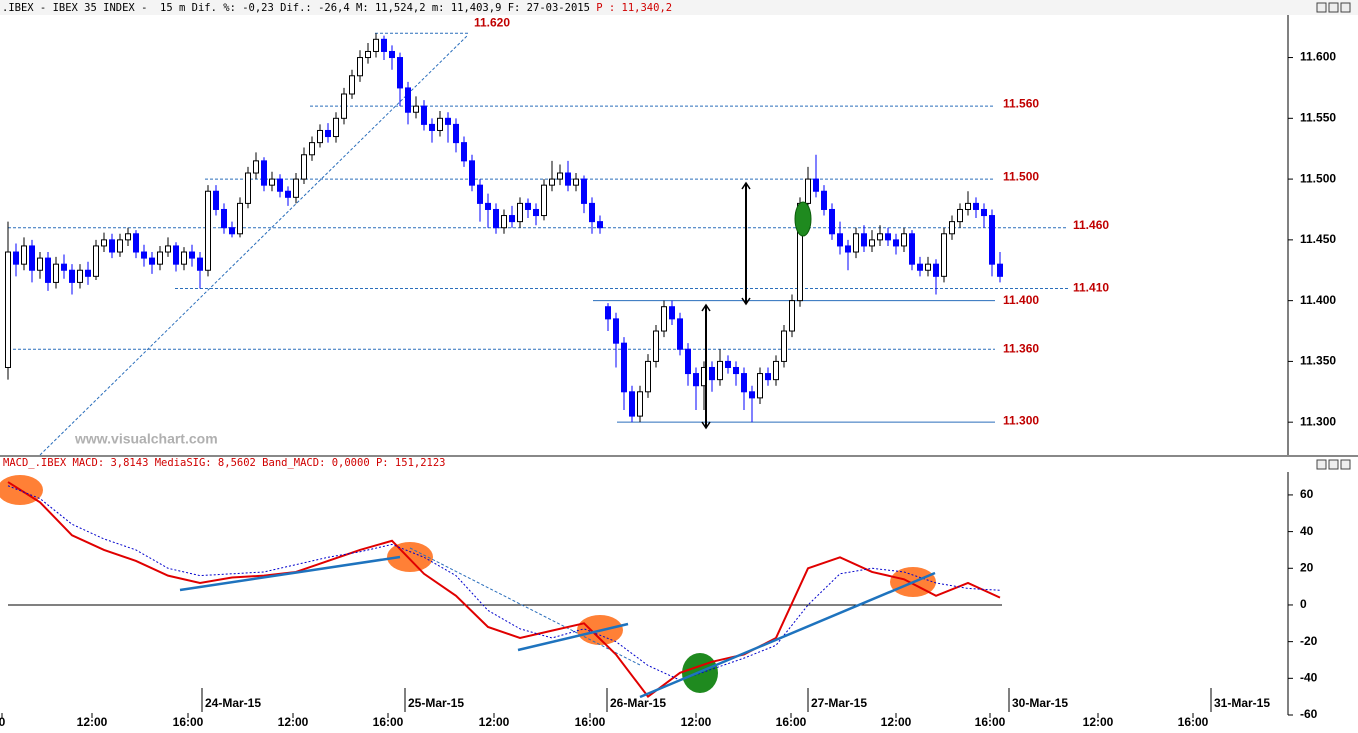 The width and height of the screenshot is (1358, 733). What do you see at coordinates (1318, 57) in the screenshot?
I see `y-tick-label: 11.600` at bounding box center [1318, 57].